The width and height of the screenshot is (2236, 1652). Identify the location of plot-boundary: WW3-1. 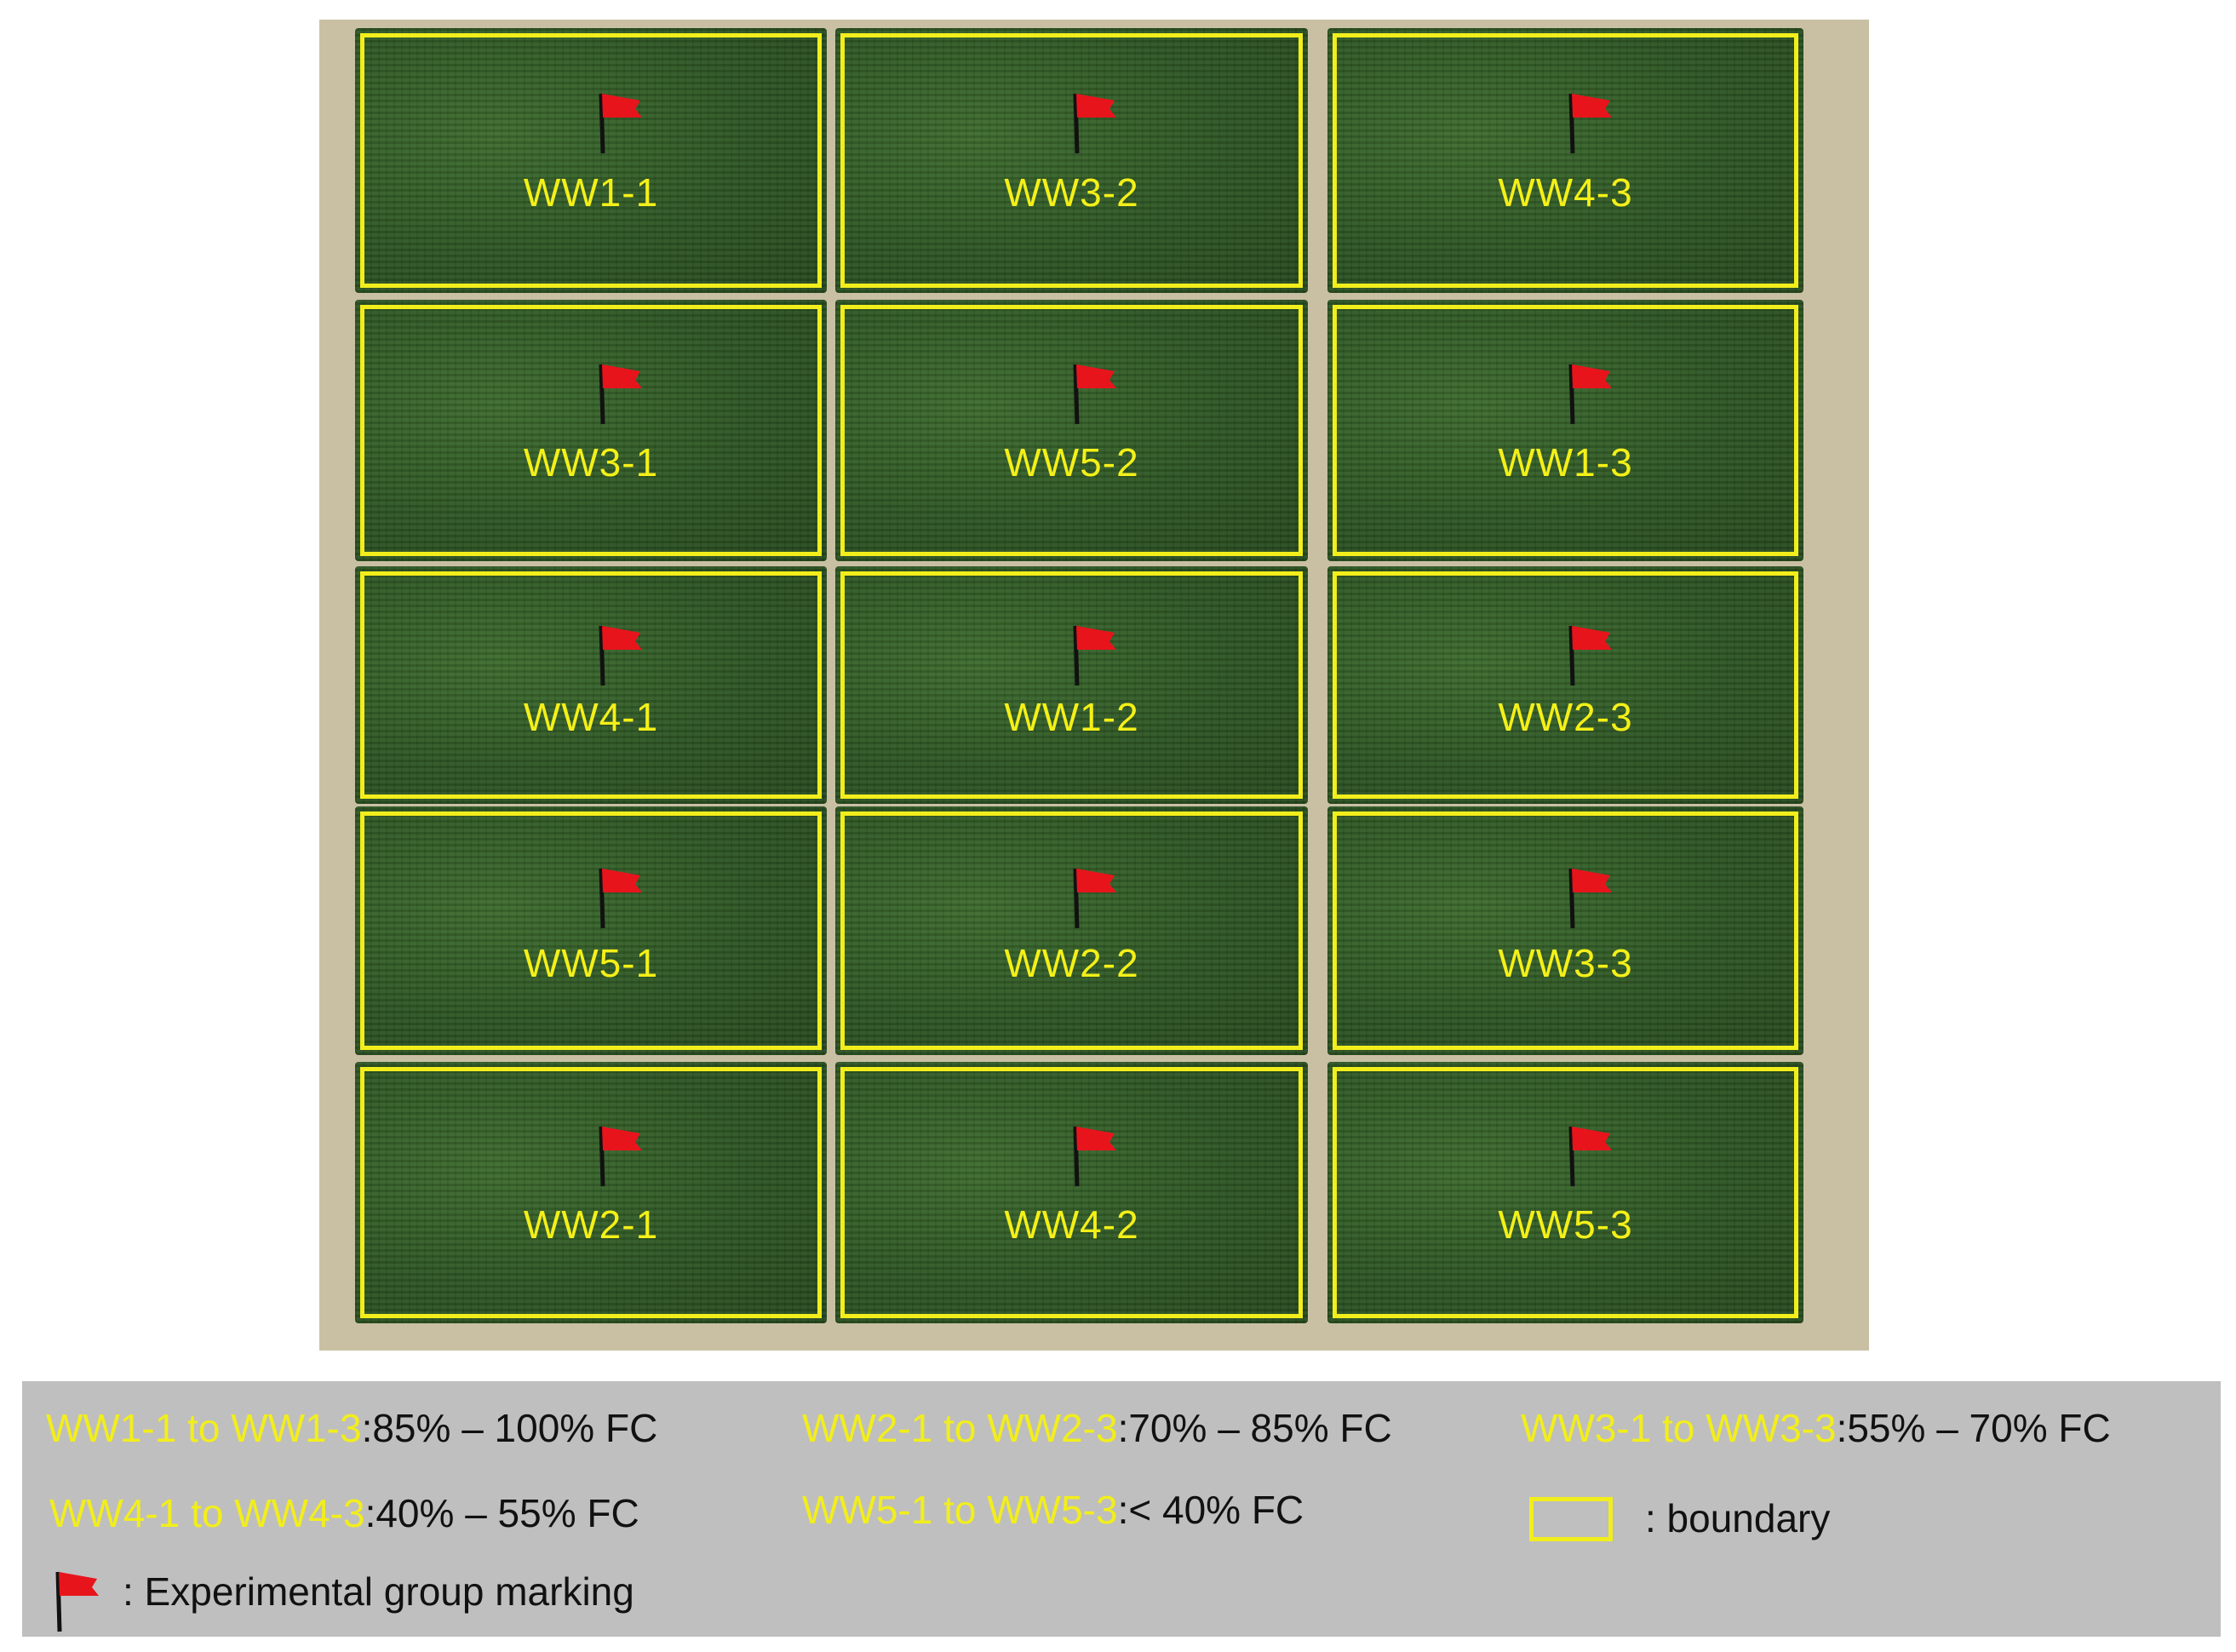
(591, 430).